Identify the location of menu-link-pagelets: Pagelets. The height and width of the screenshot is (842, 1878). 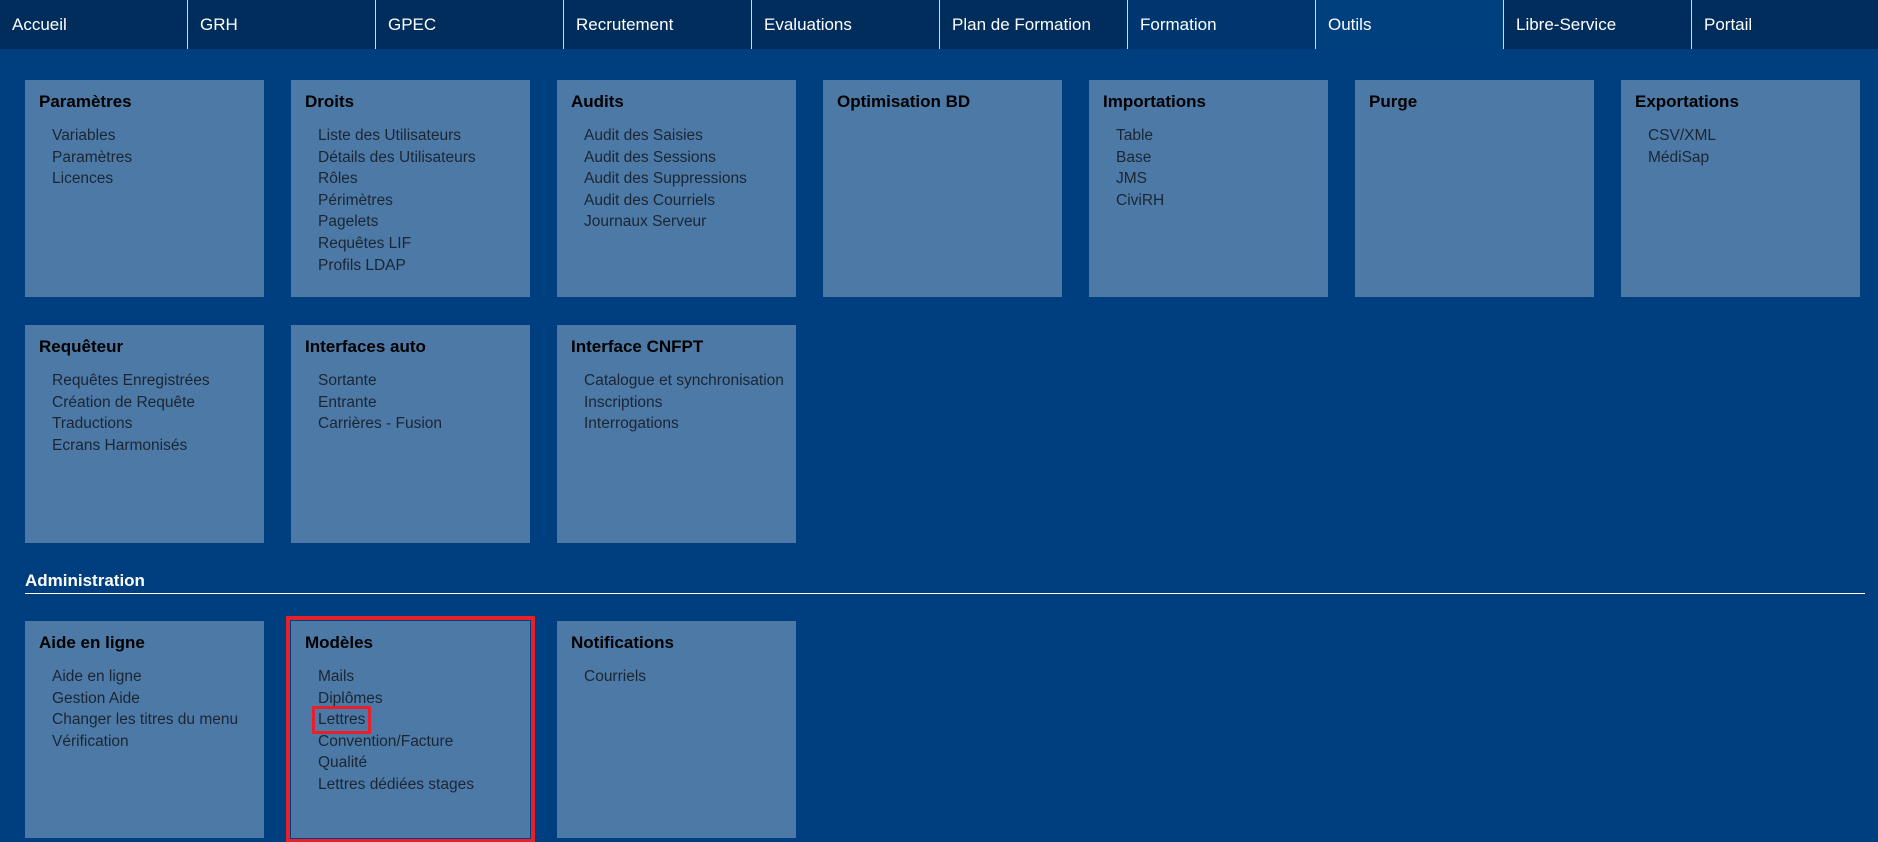
(348, 222).